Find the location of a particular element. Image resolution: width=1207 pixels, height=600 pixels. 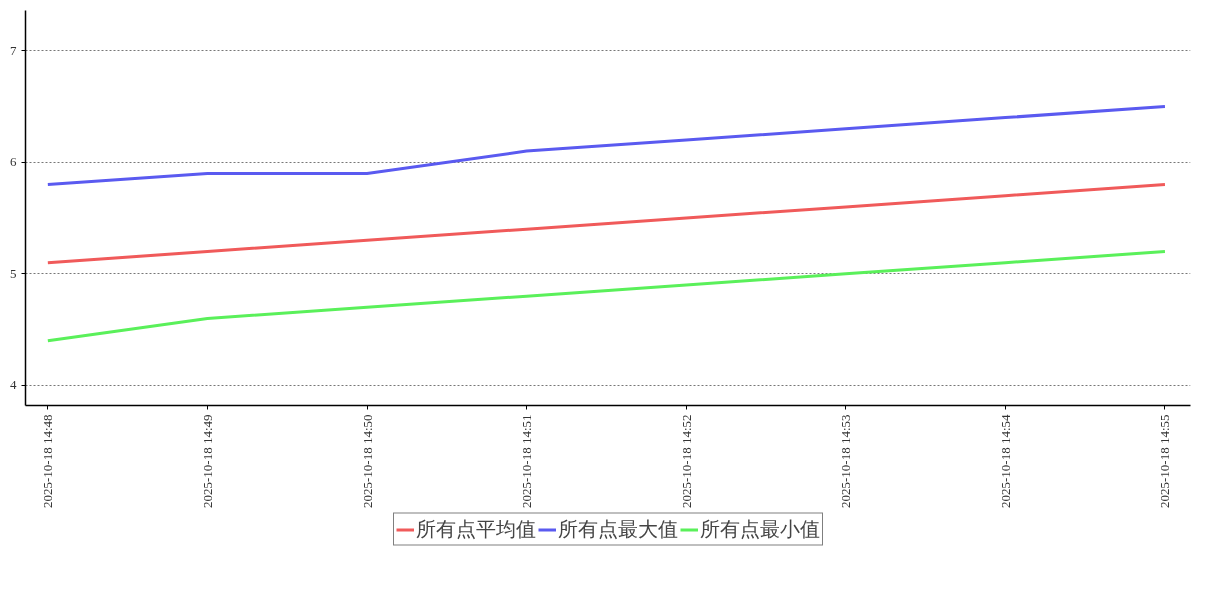

x-tick-label: 2025-10-18 14:54 is located at coordinates (1005, 461).